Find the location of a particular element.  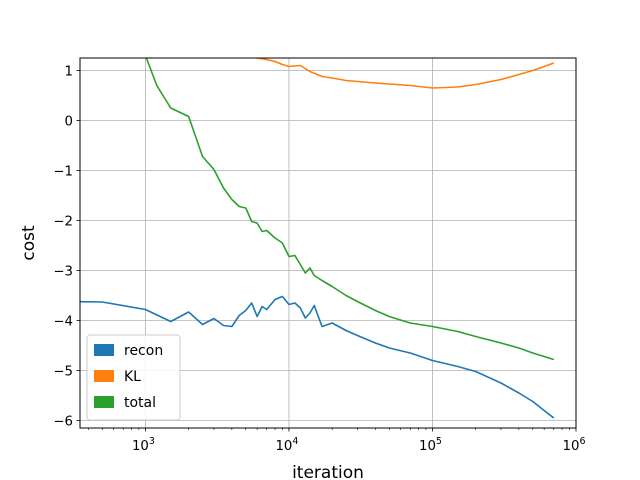

legend: recon KL total is located at coordinates (133, 377).